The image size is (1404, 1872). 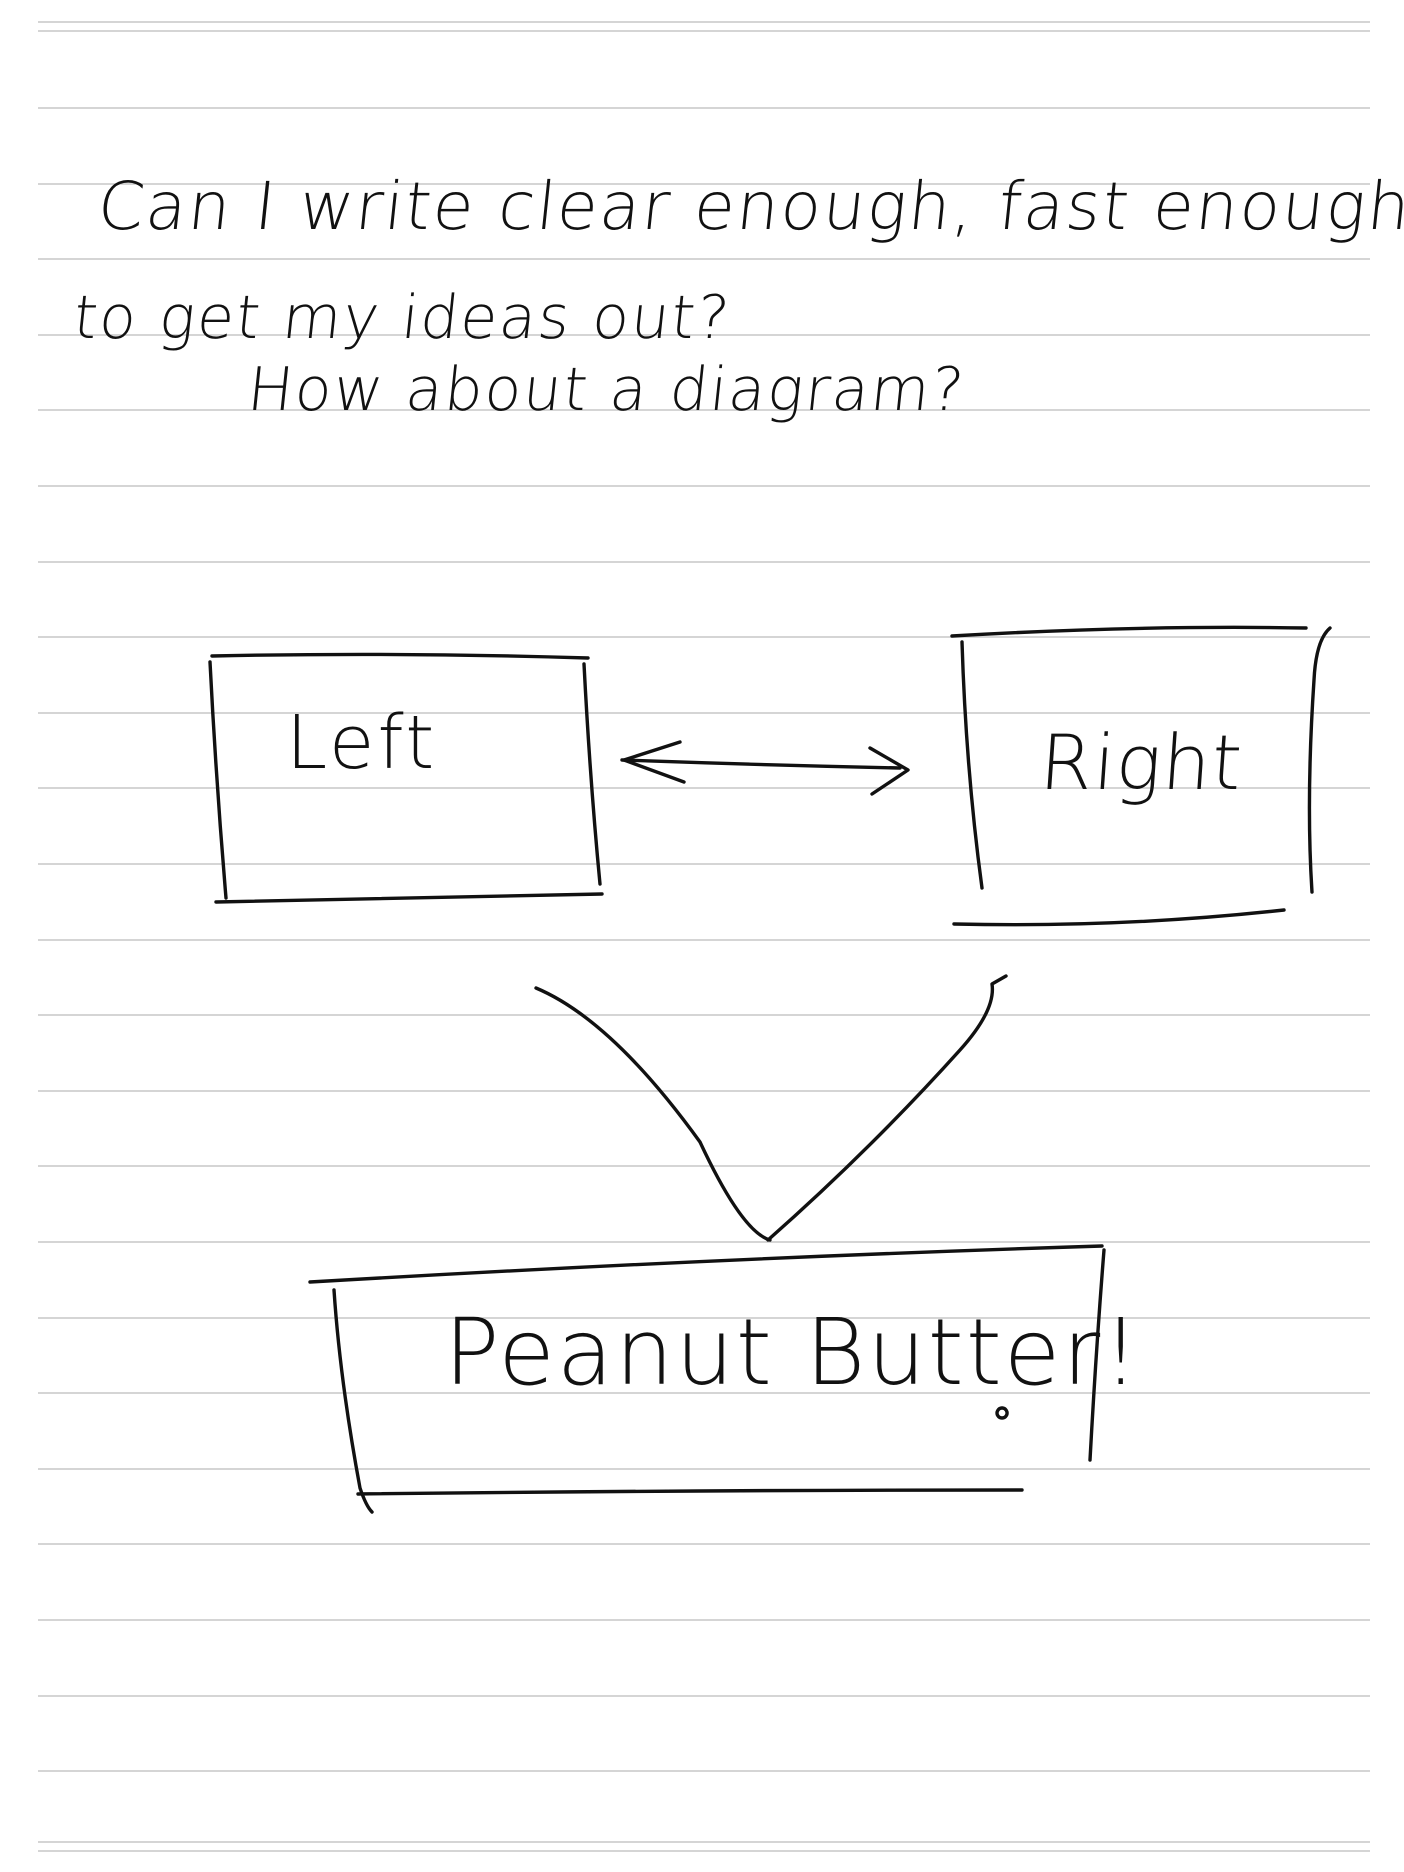 What do you see at coordinates (1141, 762) in the screenshot?
I see `right-box-label: Right` at bounding box center [1141, 762].